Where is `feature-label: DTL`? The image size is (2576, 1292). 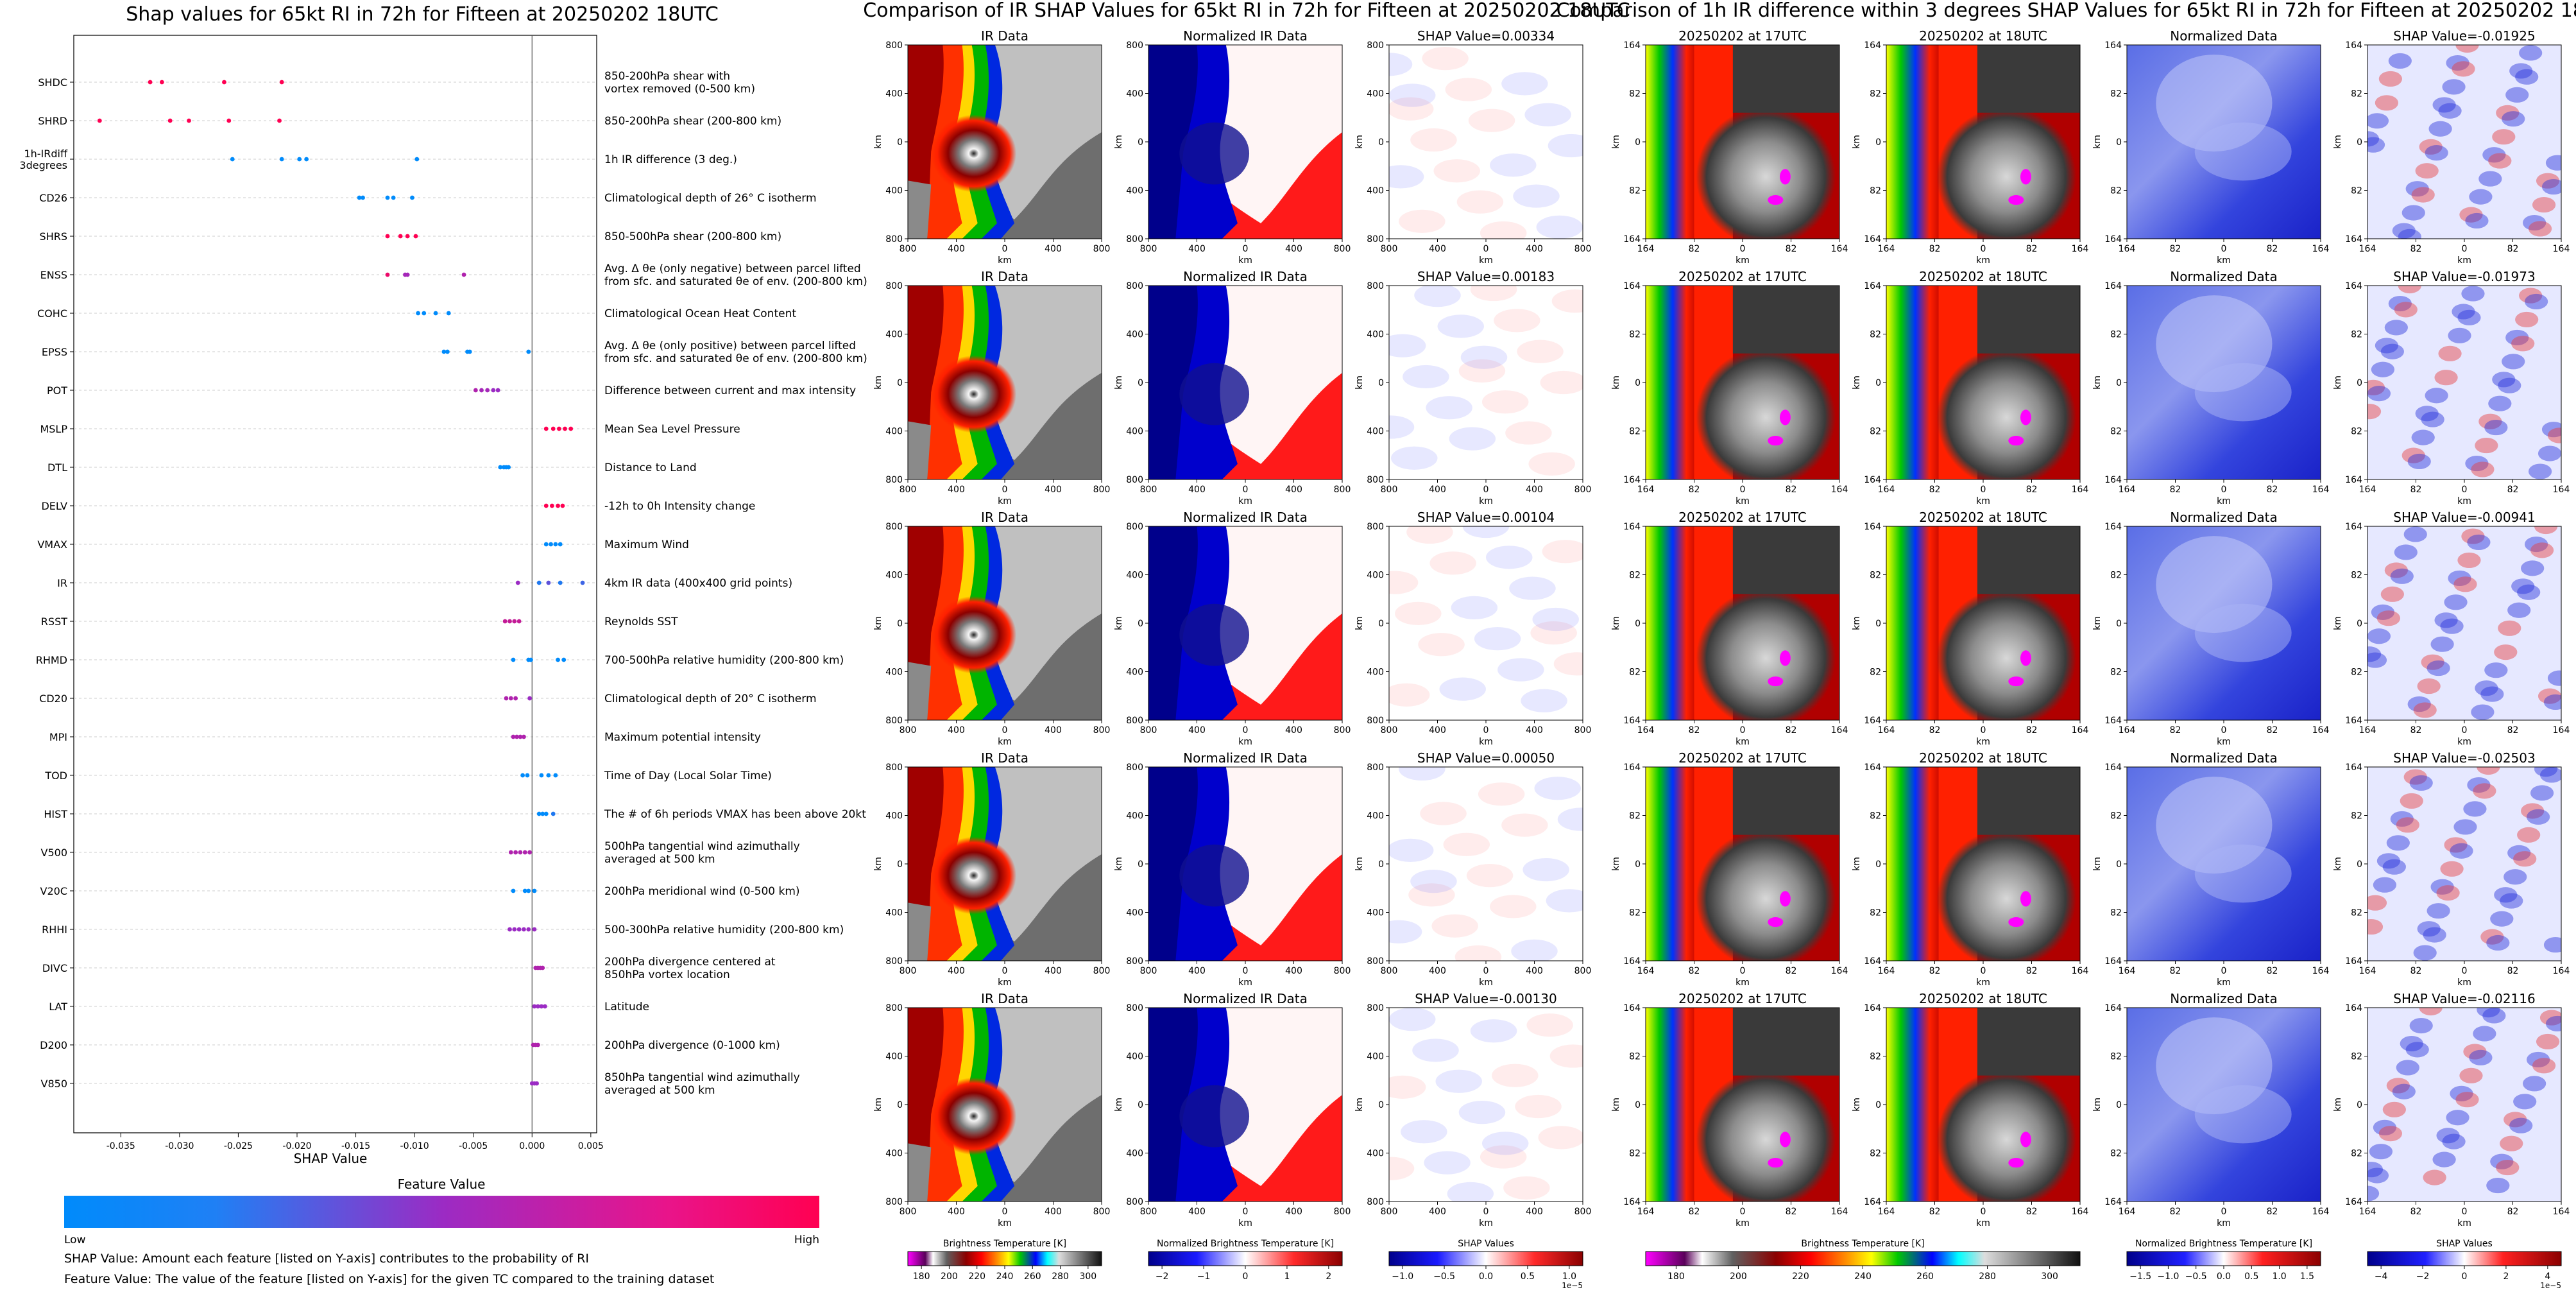 feature-label: DTL is located at coordinates (57, 467).